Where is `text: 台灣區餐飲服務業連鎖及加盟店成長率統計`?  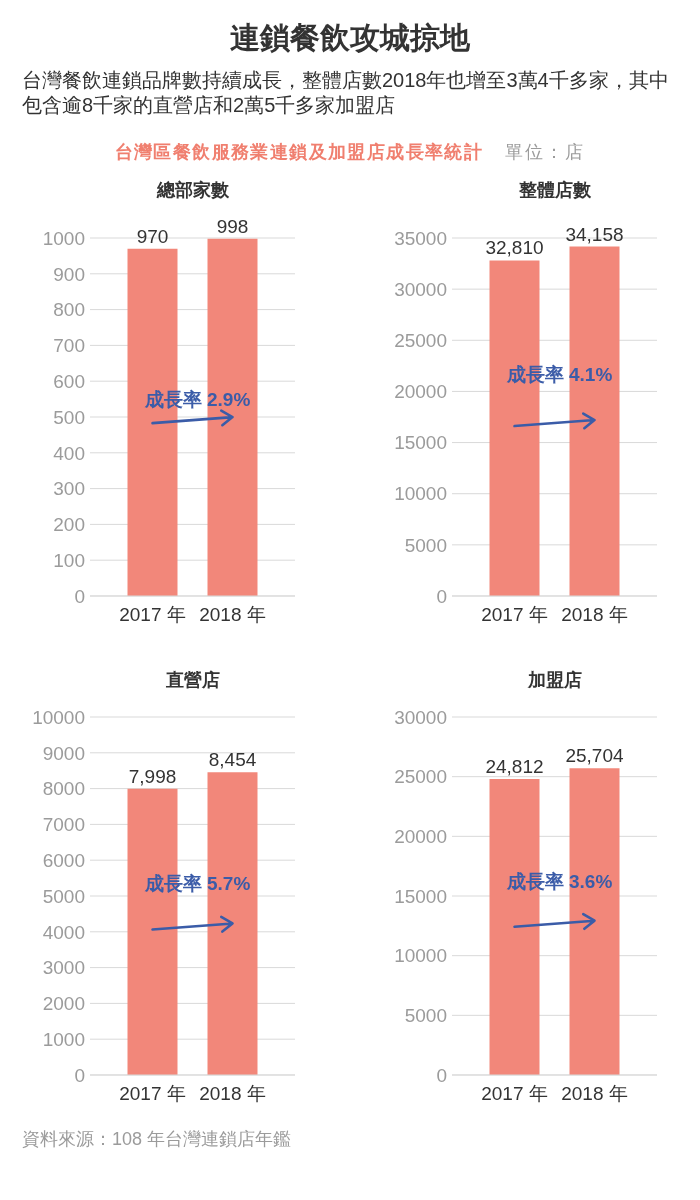 text: 台灣區餐飲服務業連鎖及加盟店成長率統計 is located at coordinates (299, 152).